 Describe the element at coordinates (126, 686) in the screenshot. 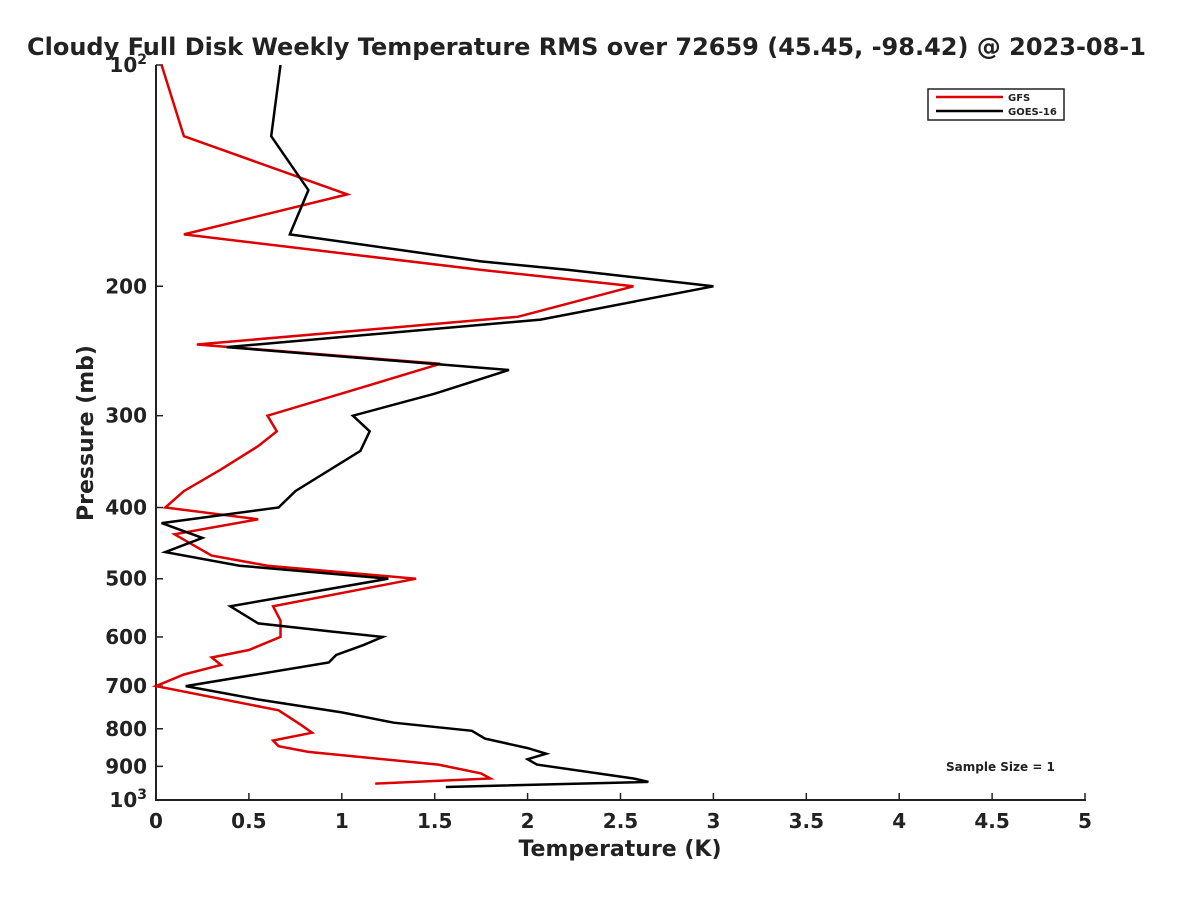

I see `y-tick-label: 700` at that location.